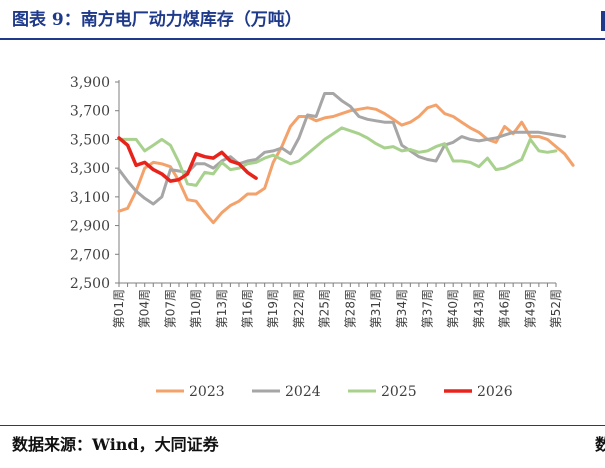 The width and height of the screenshot is (605, 468). What do you see at coordinates (599, 444) in the screenshot?
I see `edge-glyph: 数` at bounding box center [599, 444].